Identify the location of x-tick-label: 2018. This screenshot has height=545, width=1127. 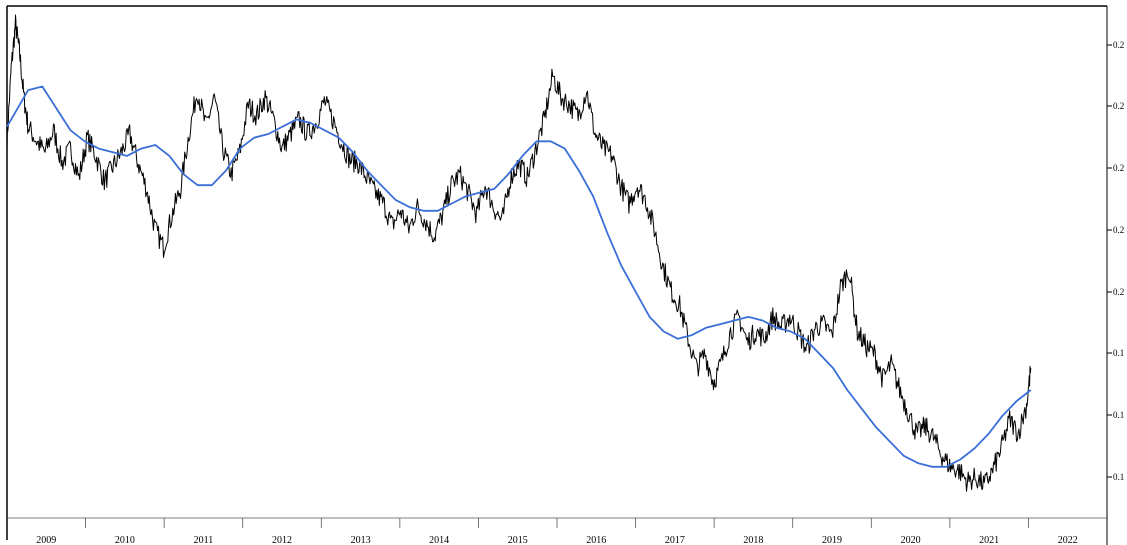
(753, 540).